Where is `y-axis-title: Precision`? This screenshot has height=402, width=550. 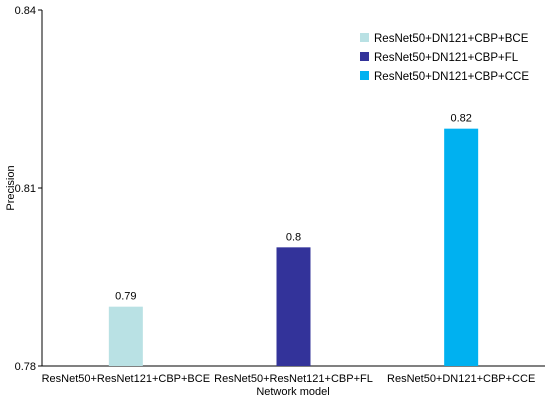 y-axis-title: Precision is located at coordinates (11, 187).